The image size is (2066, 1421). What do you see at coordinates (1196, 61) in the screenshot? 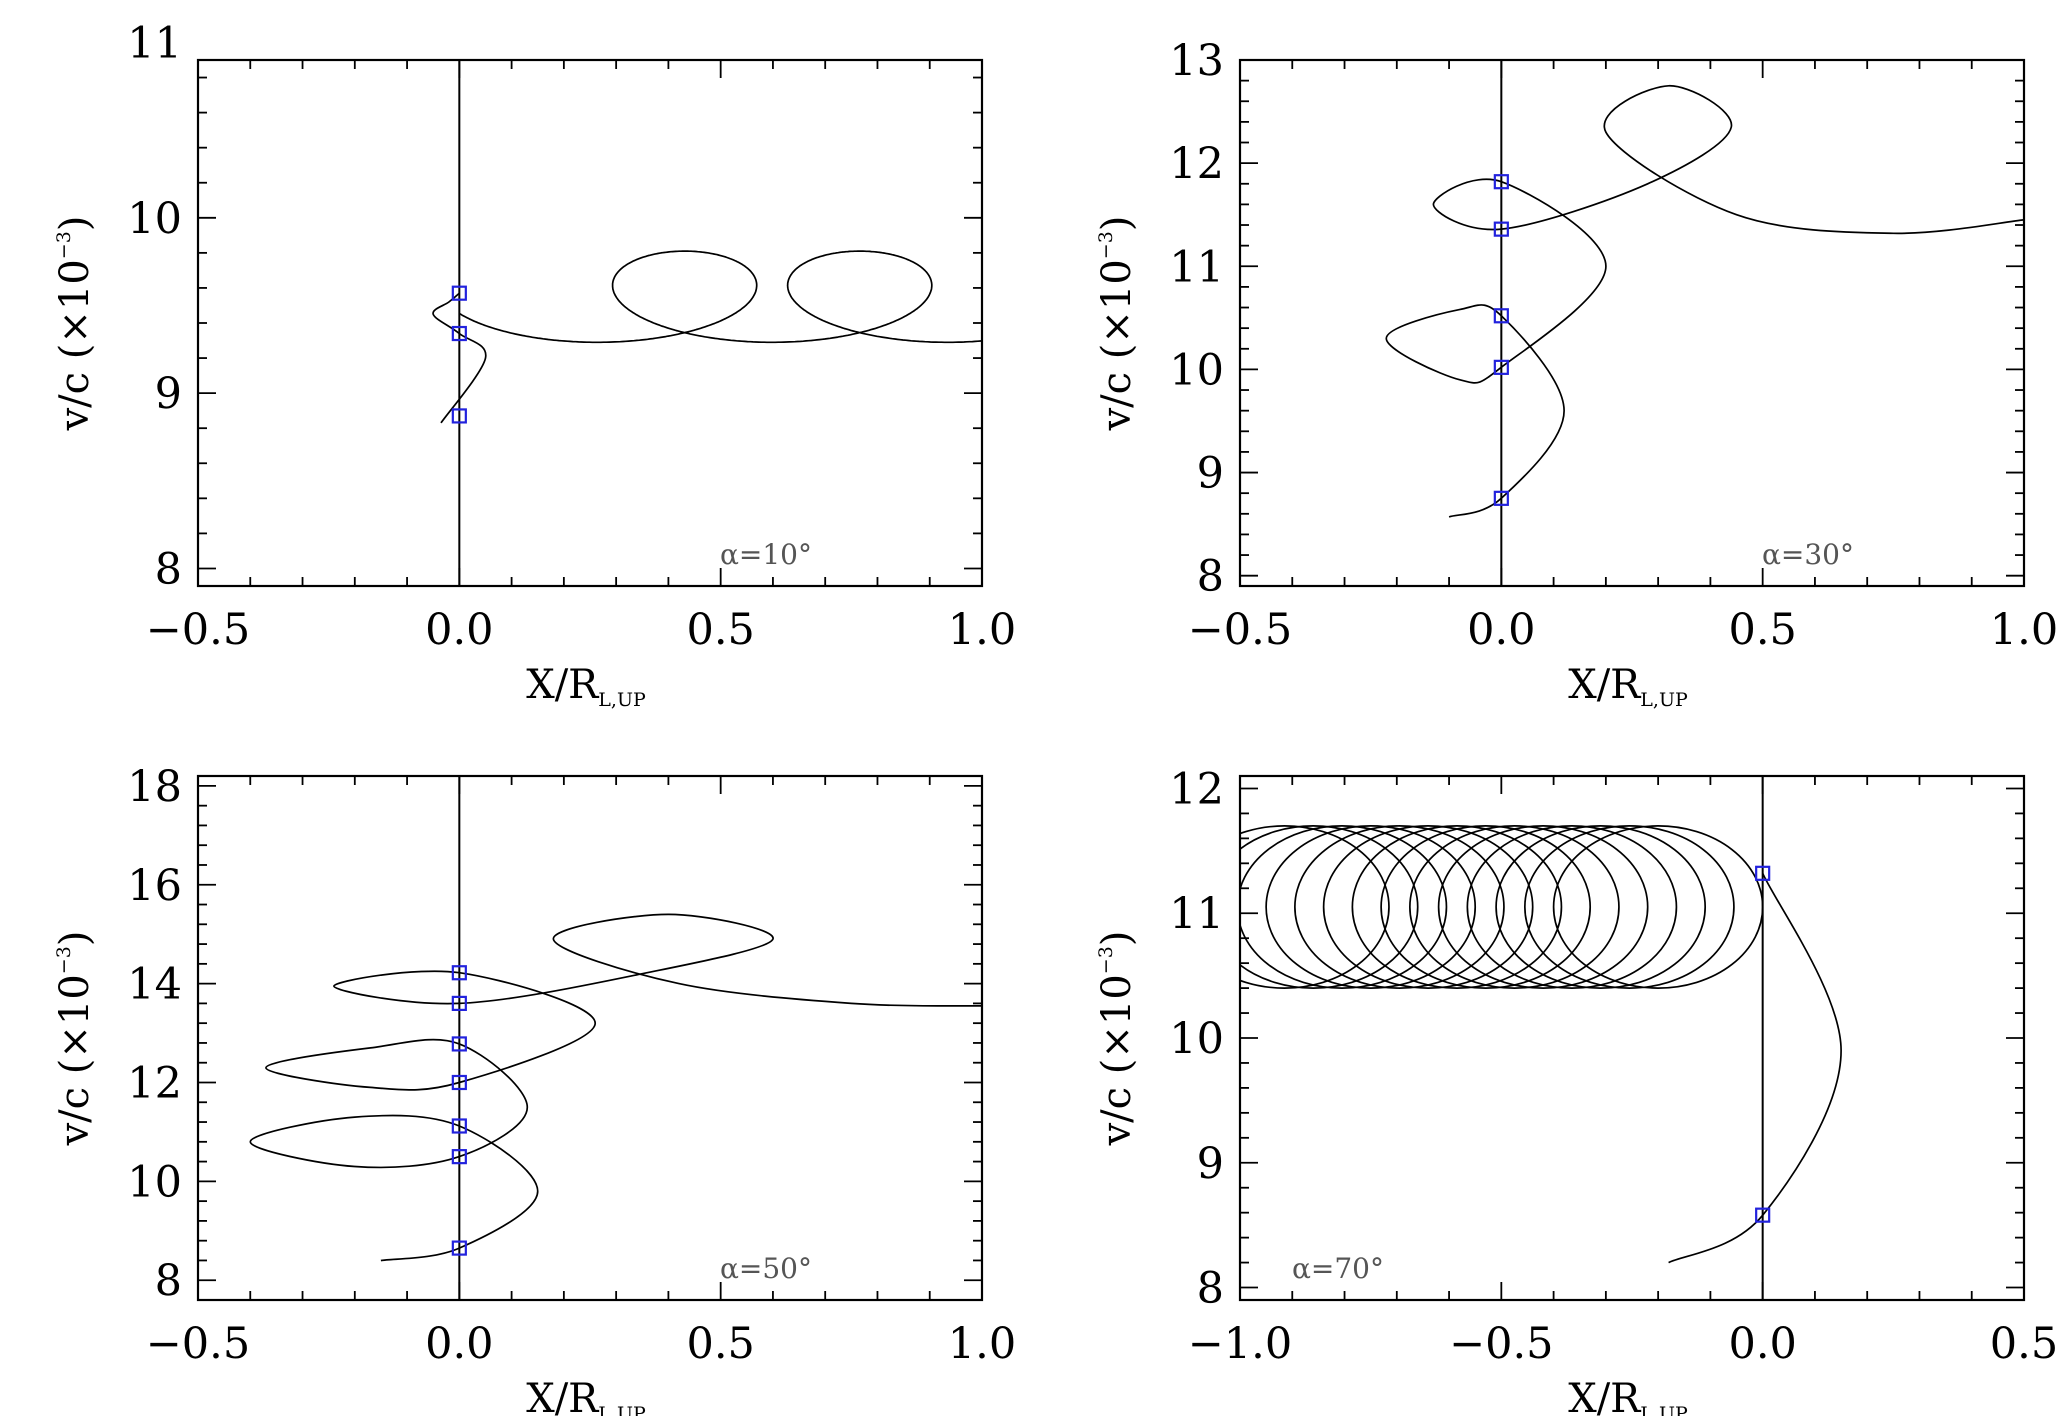
I see `y-tick-label: 13` at bounding box center [1196, 61].